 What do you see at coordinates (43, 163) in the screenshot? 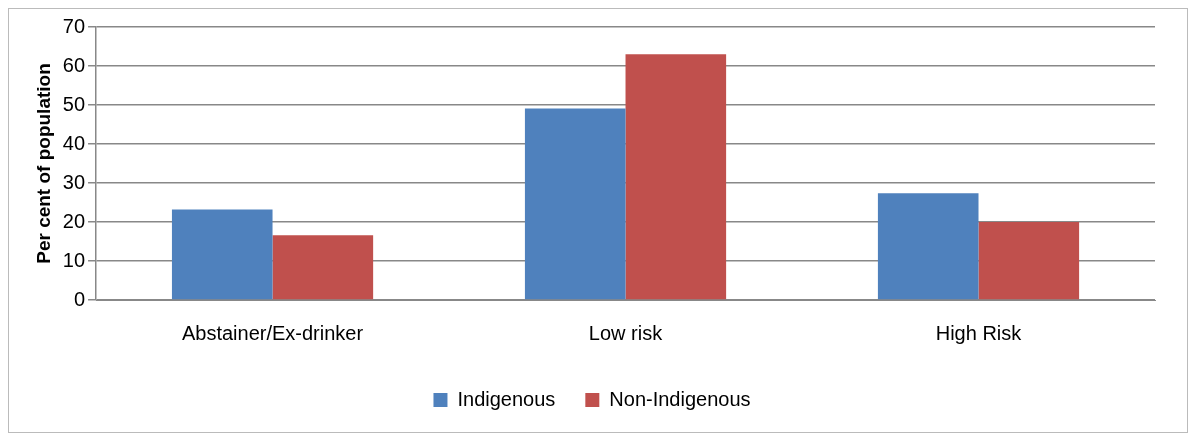
I see `y-axis-title: Per cent of population` at bounding box center [43, 163].